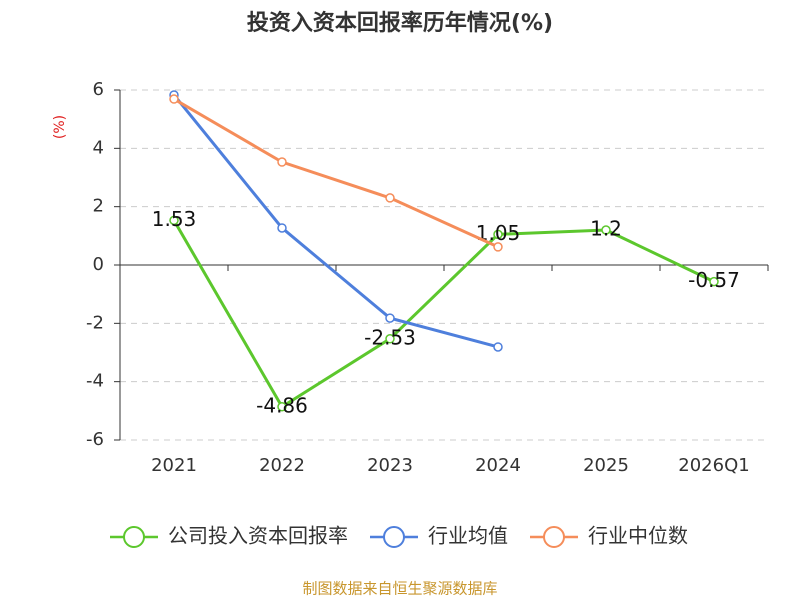  Describe the element at coordinates (98, 264) in the screenshot. I see `y-tick-label: 0` at that location.